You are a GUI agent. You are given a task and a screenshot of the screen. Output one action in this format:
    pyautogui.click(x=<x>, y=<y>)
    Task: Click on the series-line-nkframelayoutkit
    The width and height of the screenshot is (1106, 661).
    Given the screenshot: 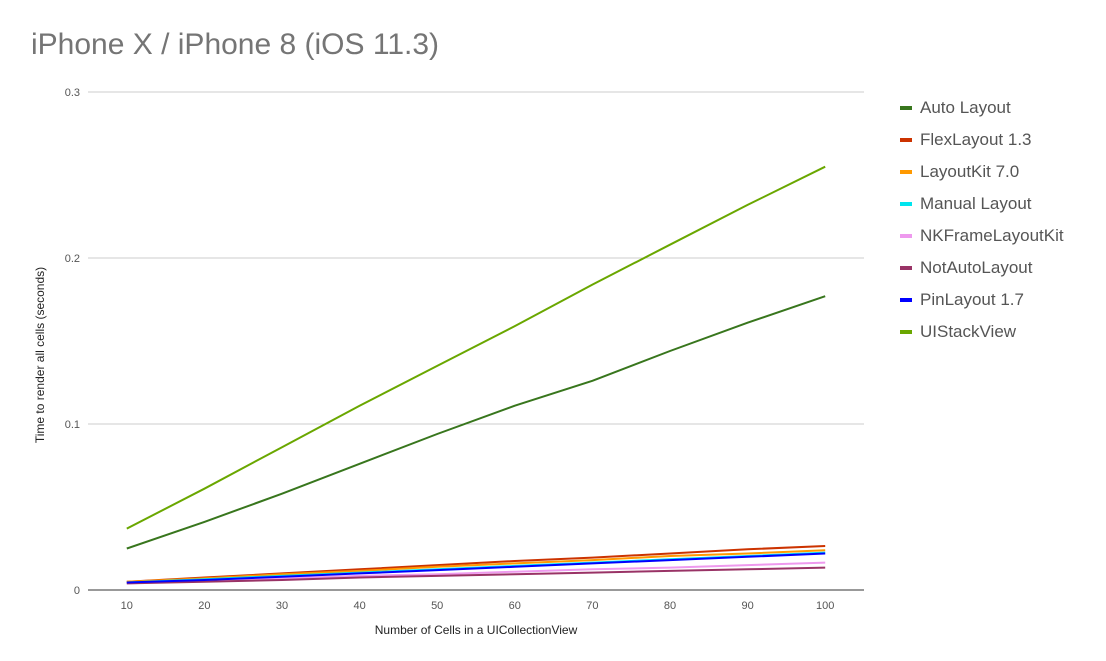 What is the action you would take?
    pyautogui.click(x=476, y=573)
    